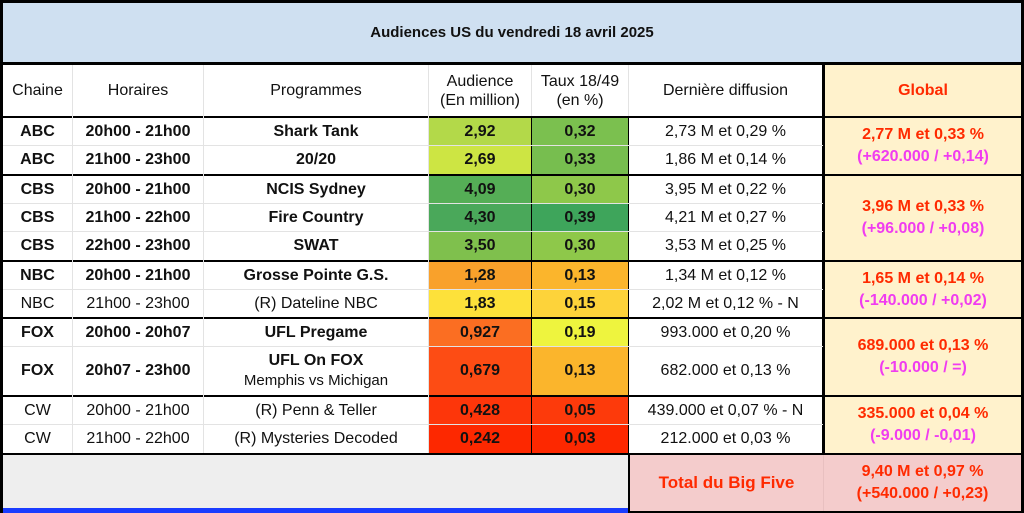 The width and height of the screenshot is (1024, 513). Describe the element at coordinates (480, 81) in the screenshot. I see `header-audience-line1: Audience` at that location.